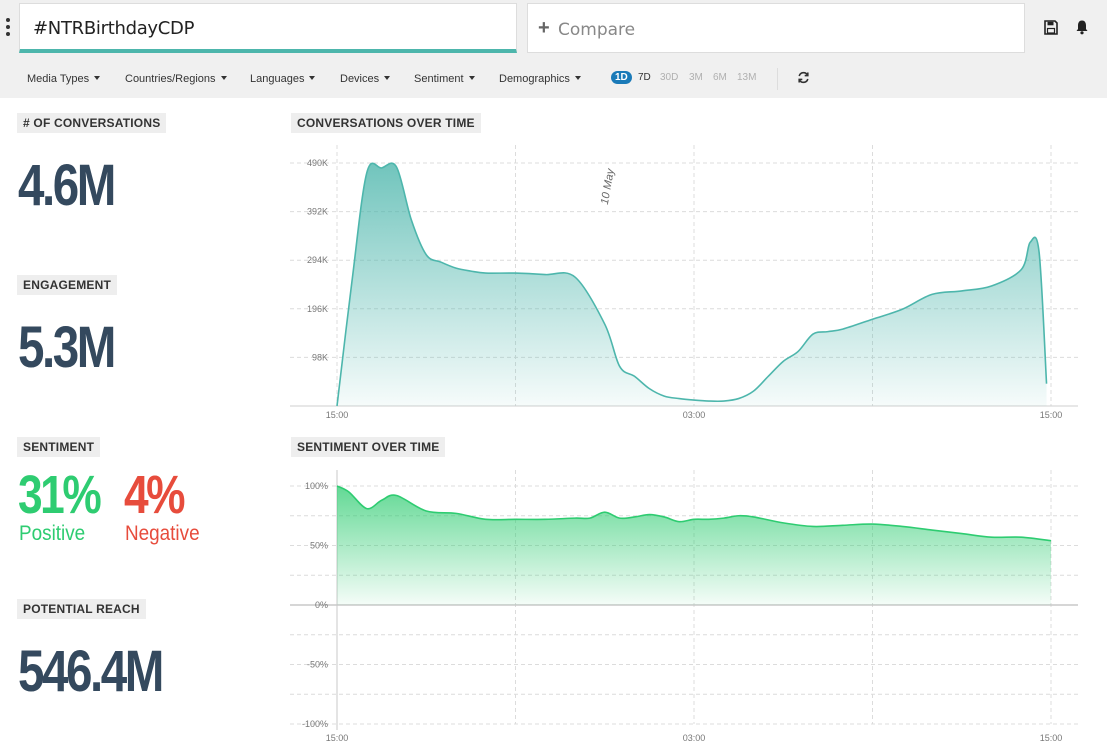 Image resolution: width=1107 pixels, height=744 pixels. Describe the element at coordinates (317, 665) in the screenshot. I see `y-tick-label: -50%` at that location.